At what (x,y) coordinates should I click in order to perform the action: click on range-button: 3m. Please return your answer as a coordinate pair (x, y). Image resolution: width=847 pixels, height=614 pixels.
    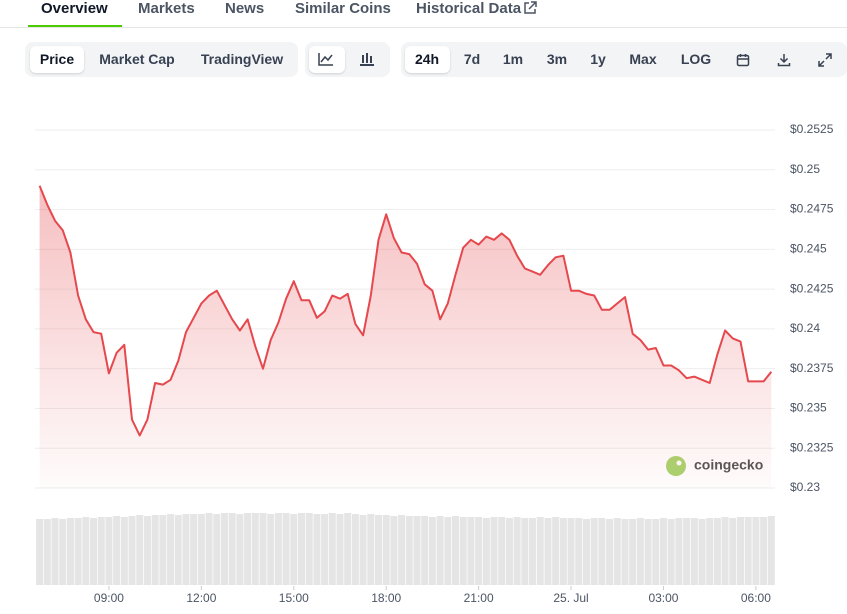
    Looking at the image, I should click on (557, 59).